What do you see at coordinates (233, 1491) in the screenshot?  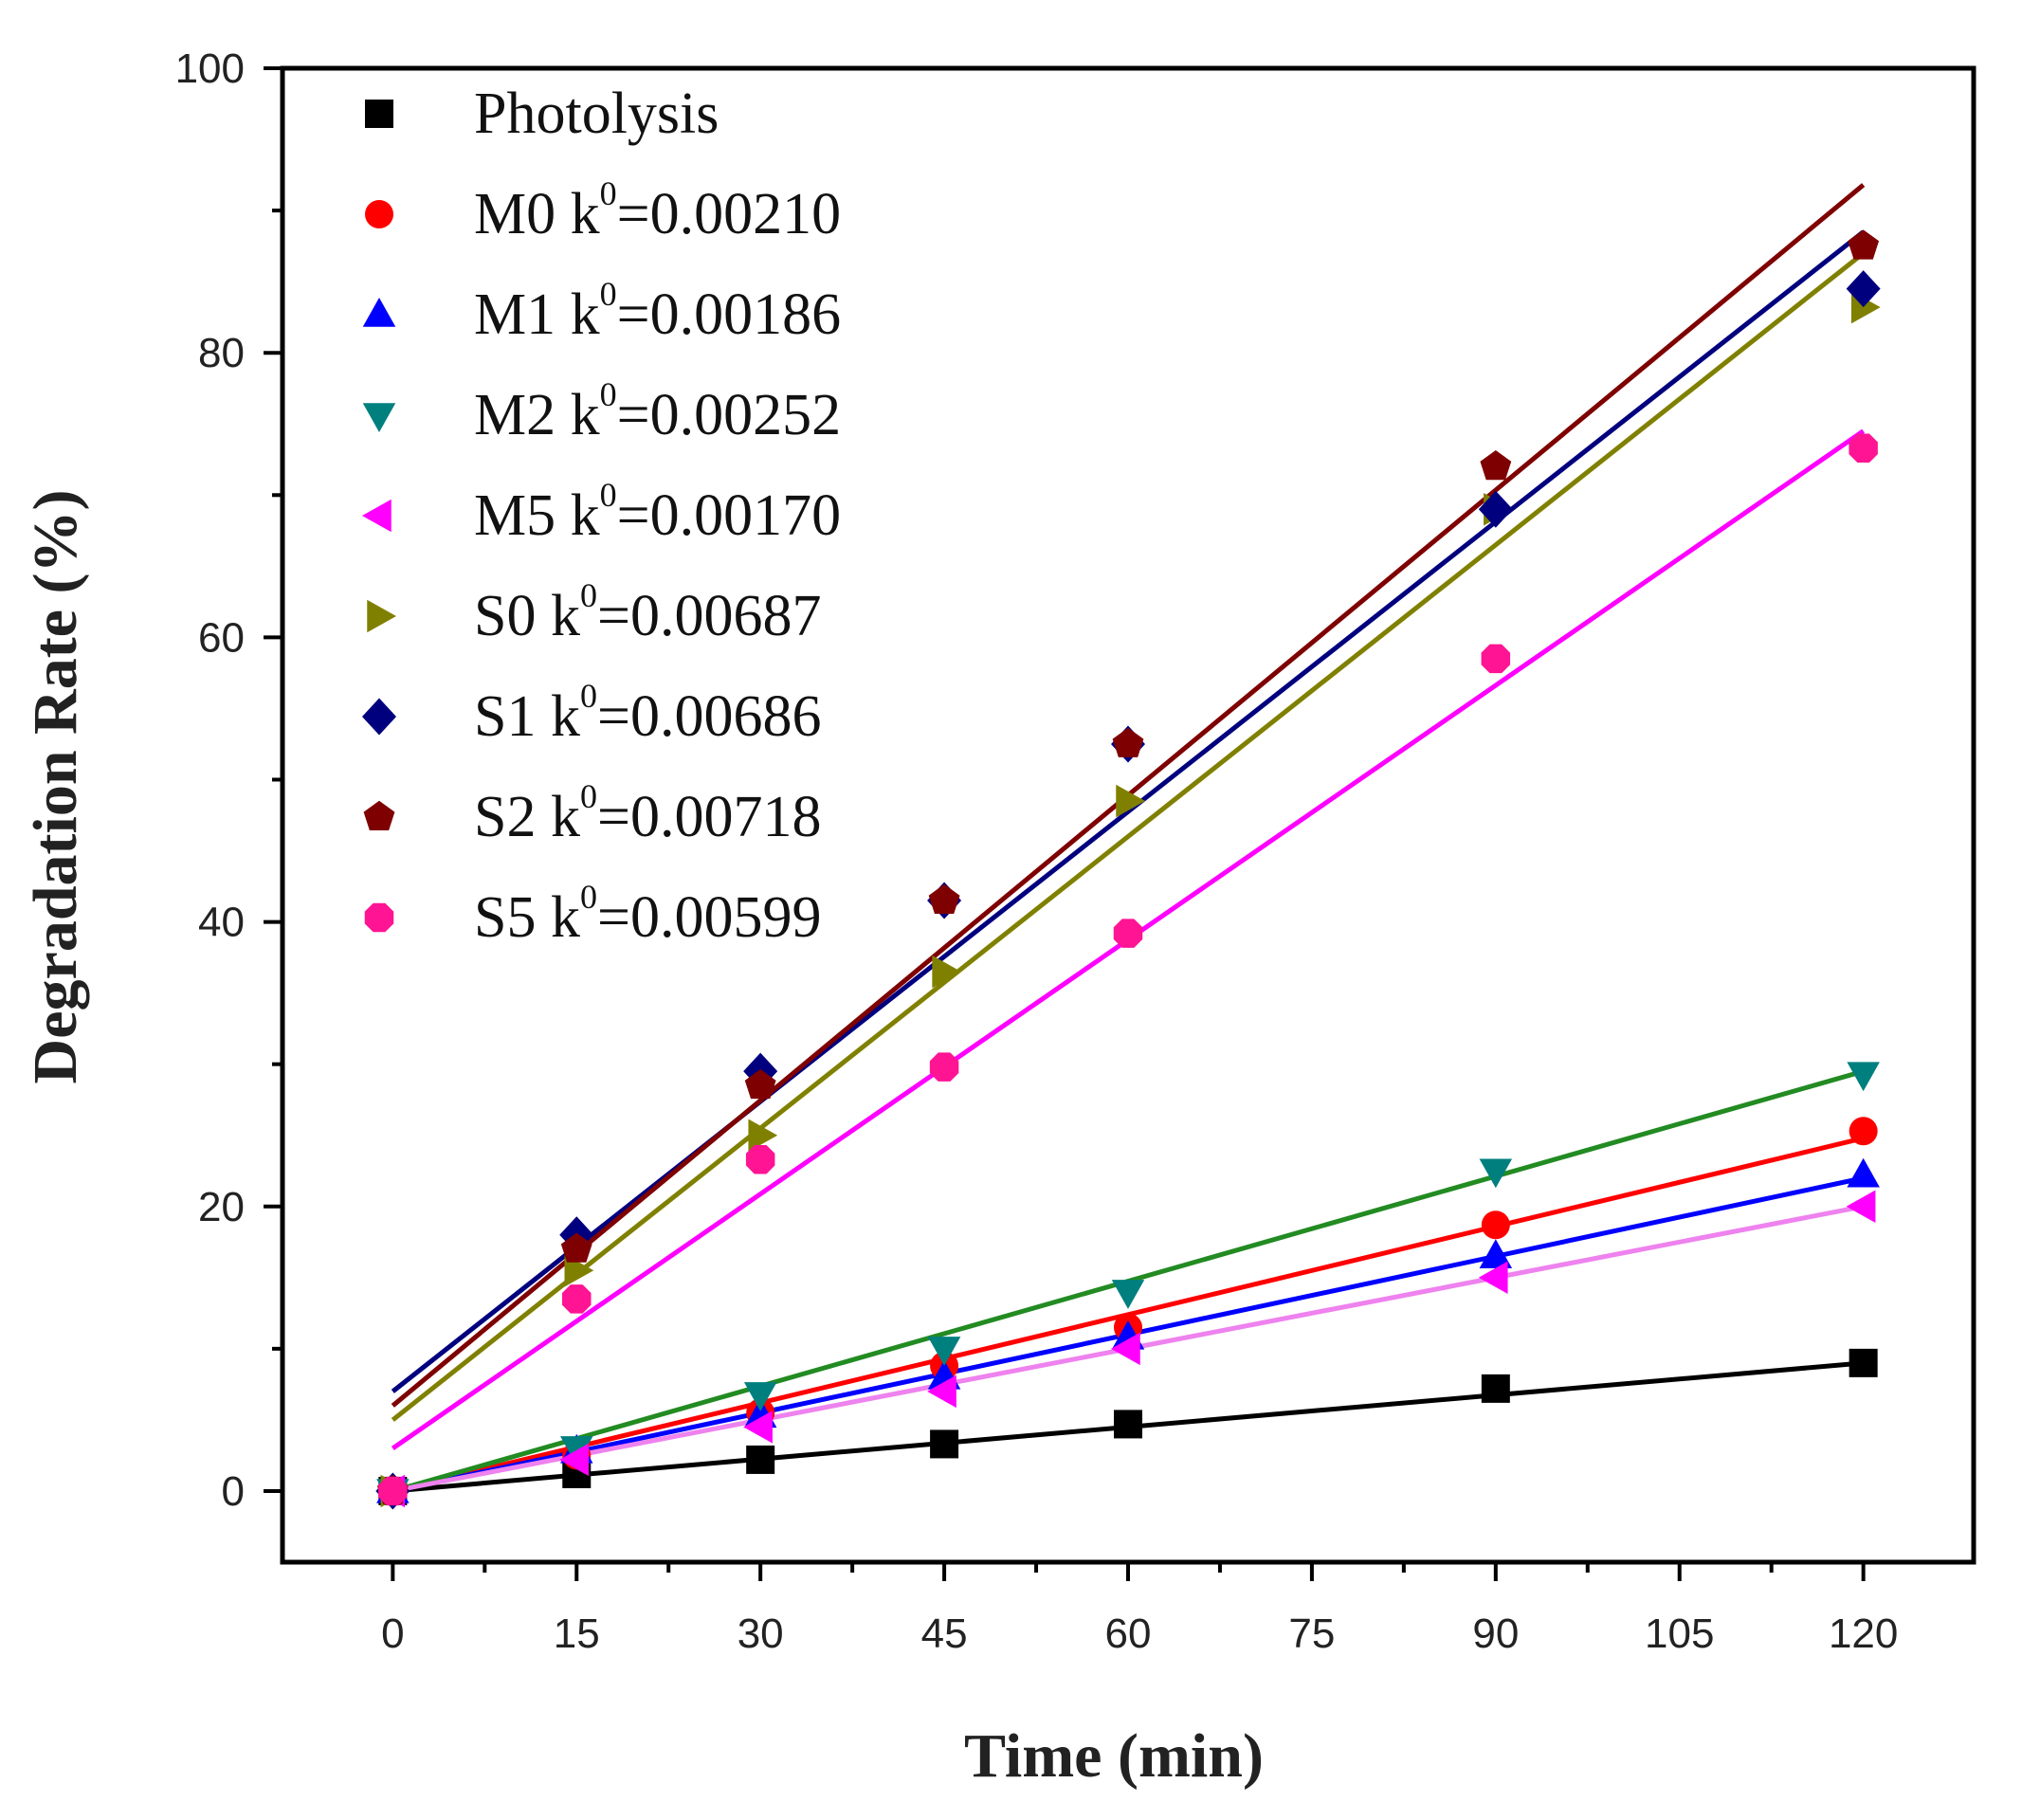 I see `y-tick-label: 0` at bounding box center [233, 1491].